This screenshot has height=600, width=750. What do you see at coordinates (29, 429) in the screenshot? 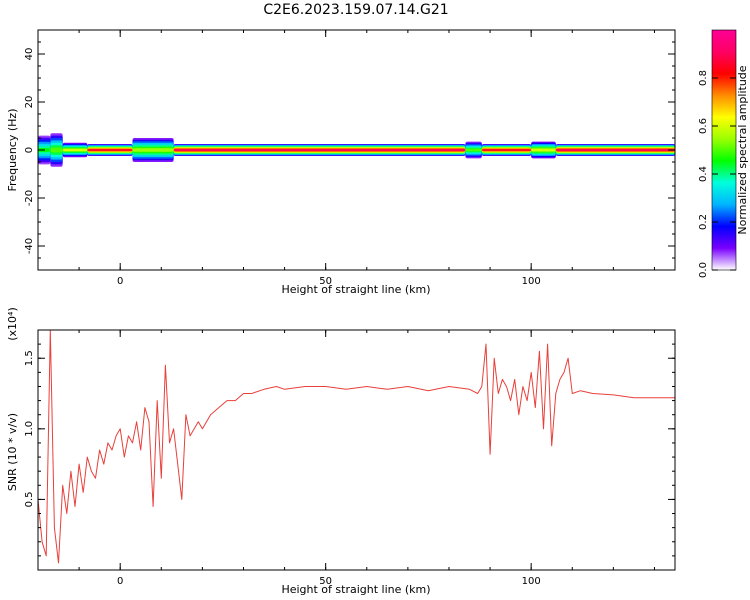
I see `y-tick-label: 1.0` at bounding box center [29, 429].